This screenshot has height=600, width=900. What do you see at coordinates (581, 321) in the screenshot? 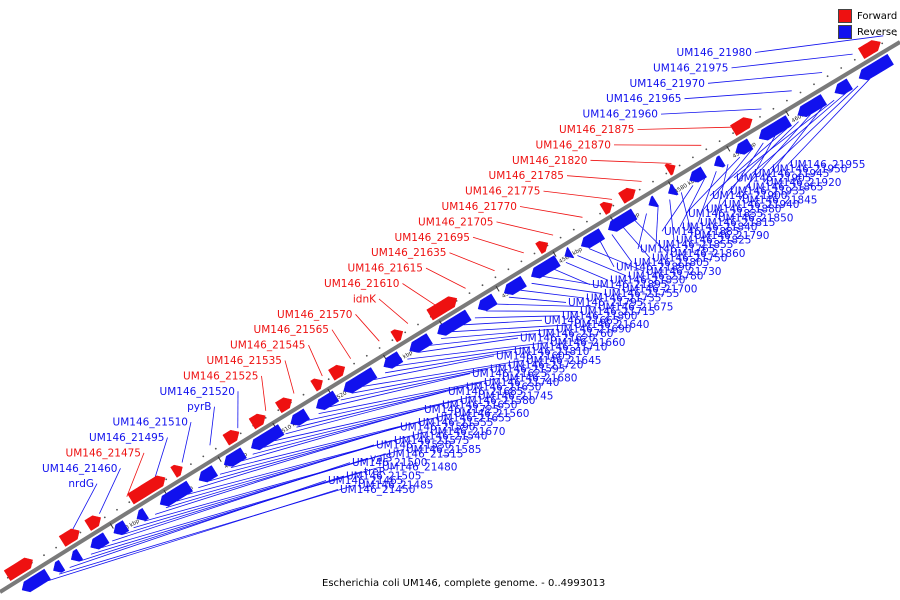
I see `gene-label: UM146_21665` at bounding box center [581, 321].